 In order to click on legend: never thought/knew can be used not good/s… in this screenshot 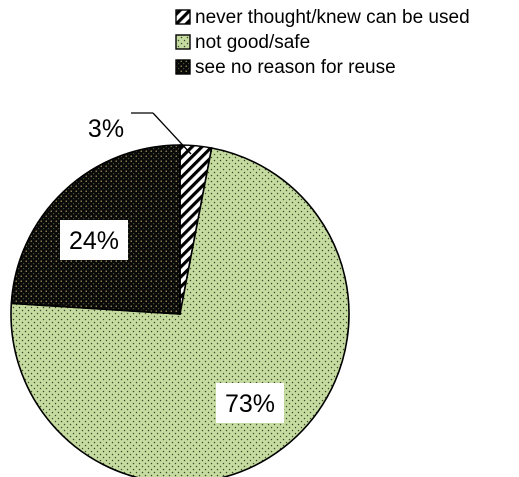, I will do `click(322, 42)`.